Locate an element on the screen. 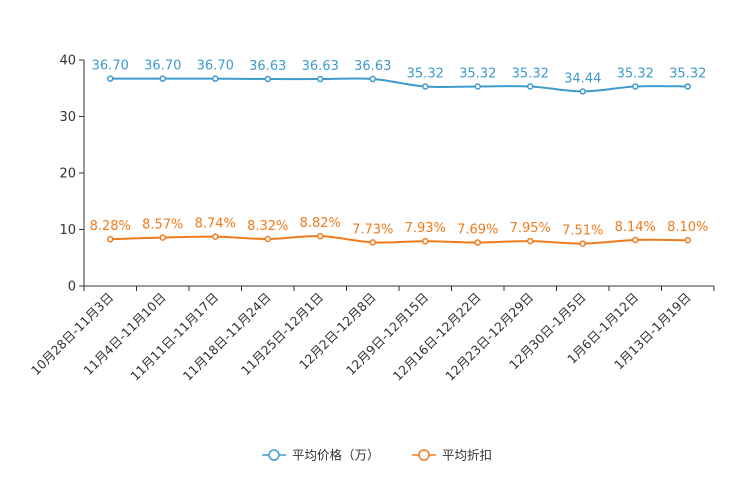 The image size is (744, 496). legend-item-2: 平均折扣 is located at coordinates (452, 455).